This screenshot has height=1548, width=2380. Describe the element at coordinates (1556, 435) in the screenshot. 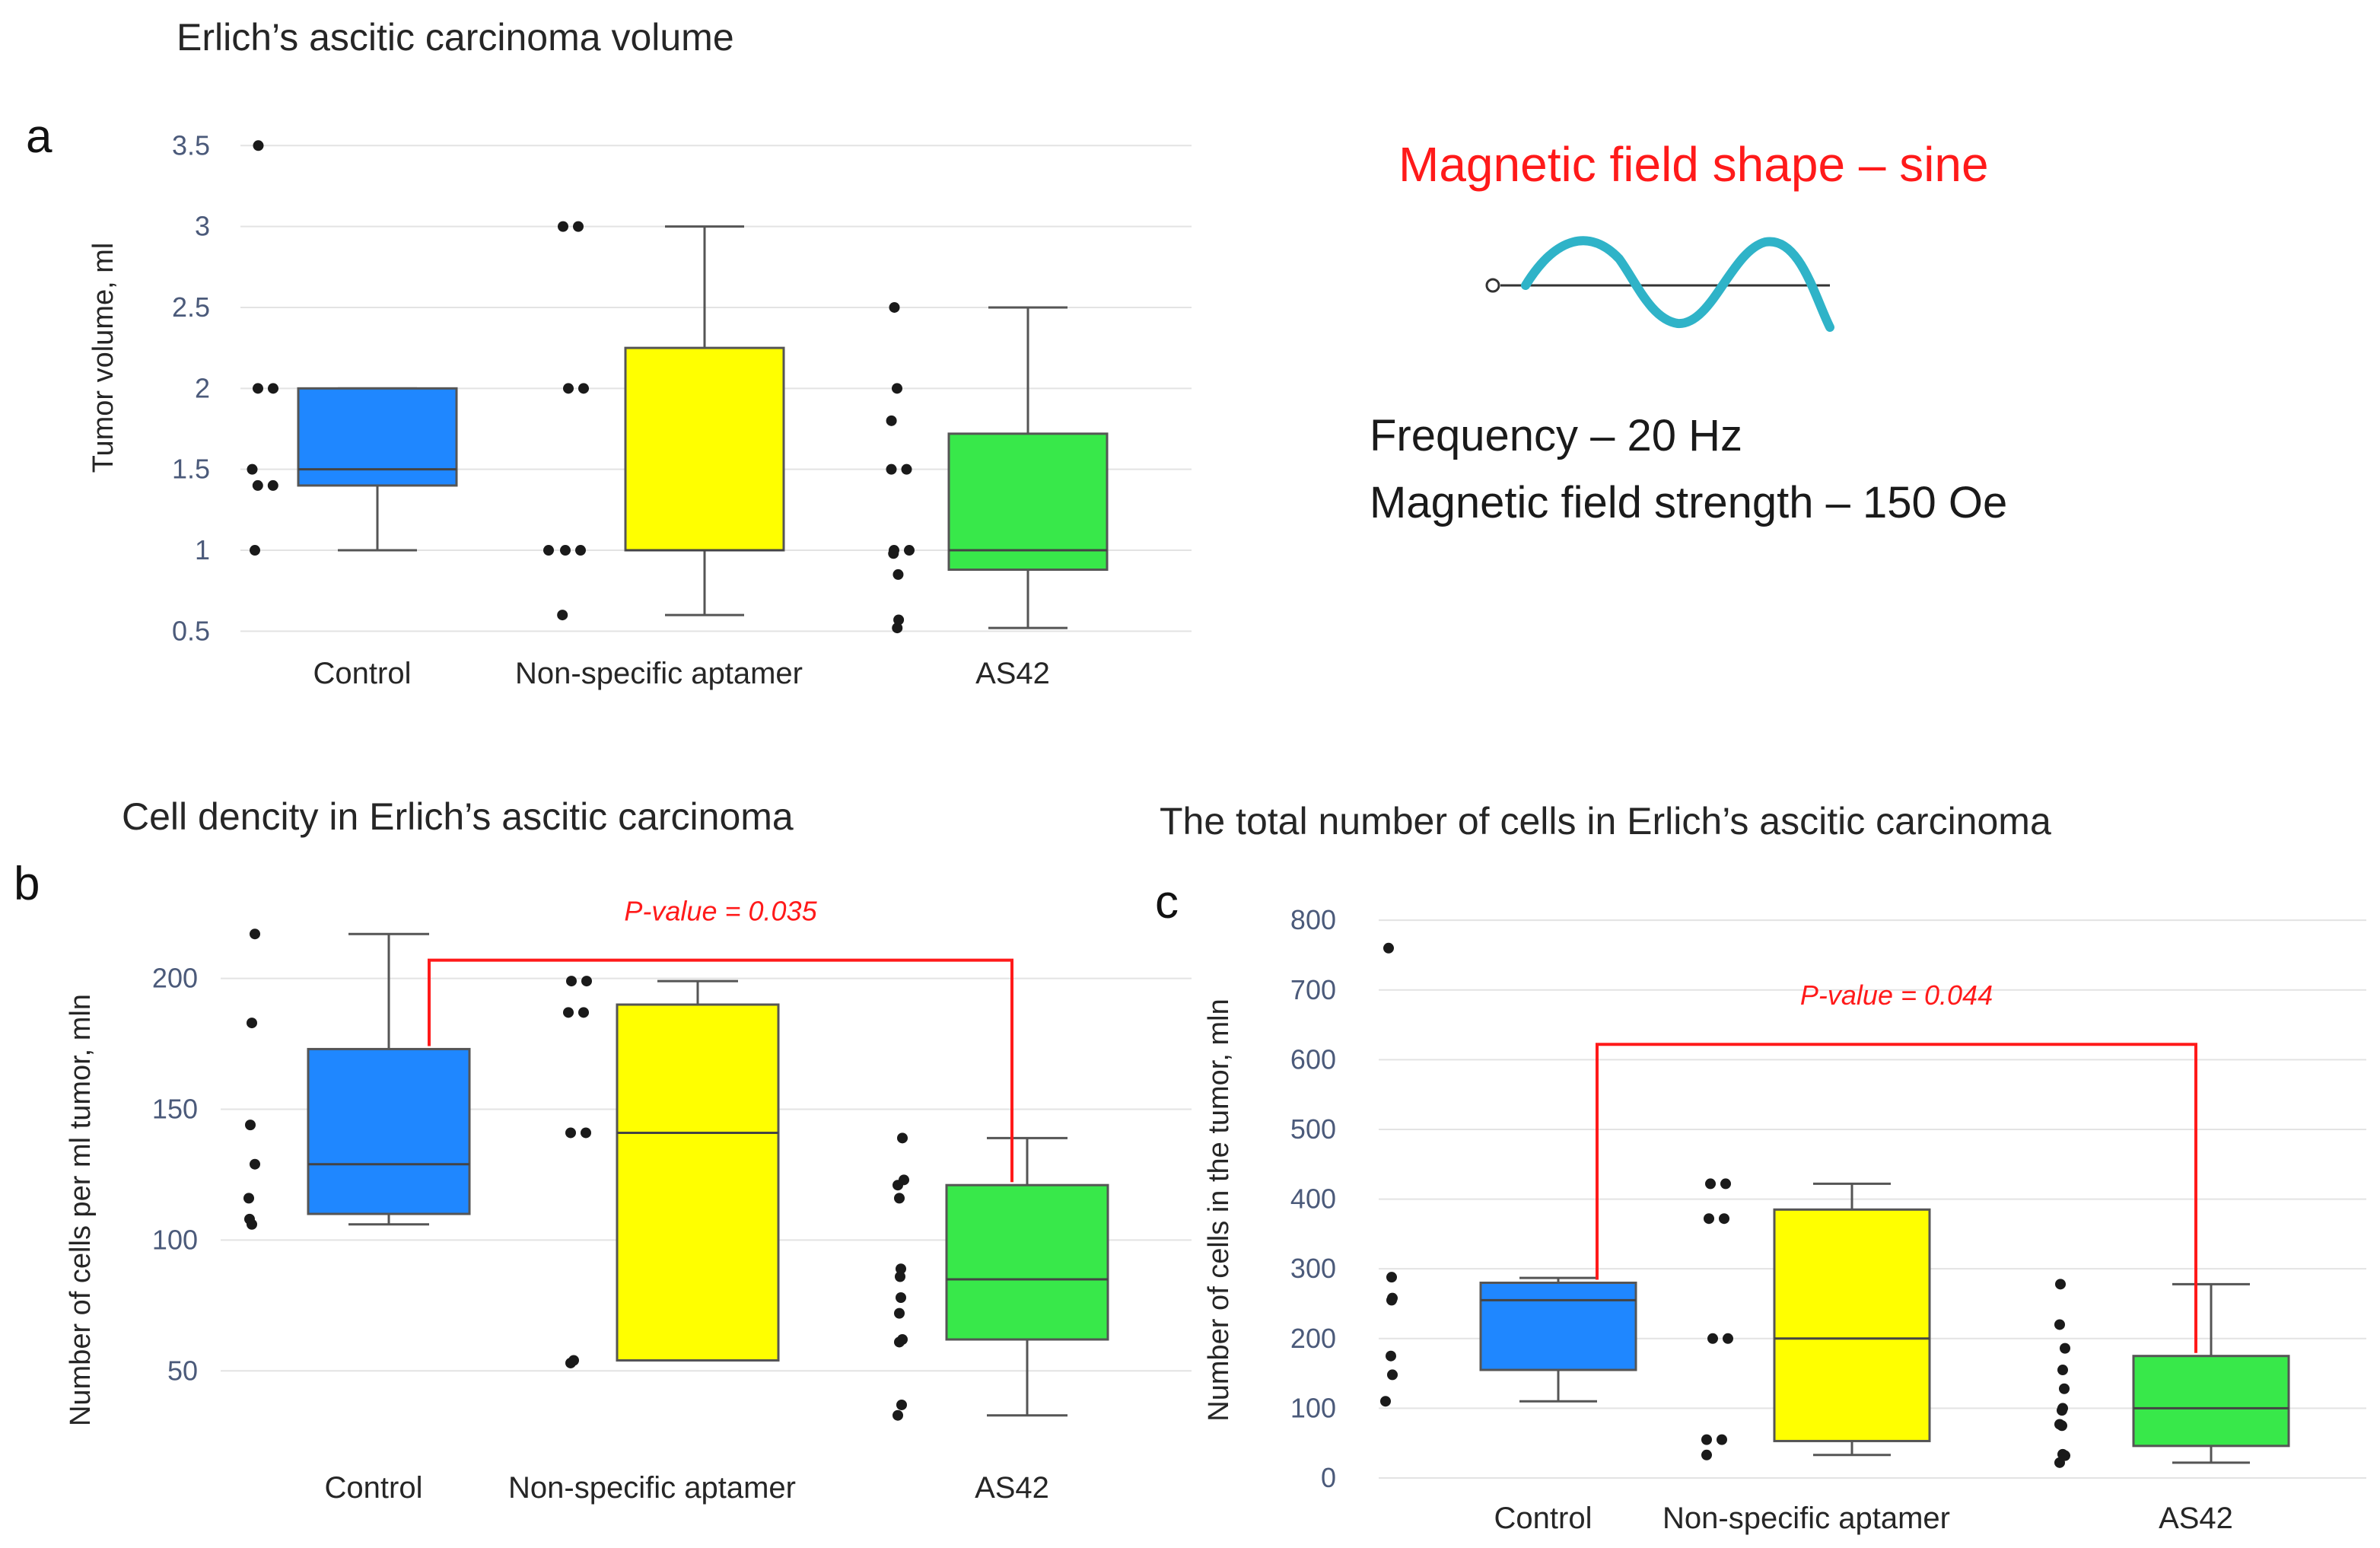

I see `frequency-label: Frequency – 20 Hz` at that location.